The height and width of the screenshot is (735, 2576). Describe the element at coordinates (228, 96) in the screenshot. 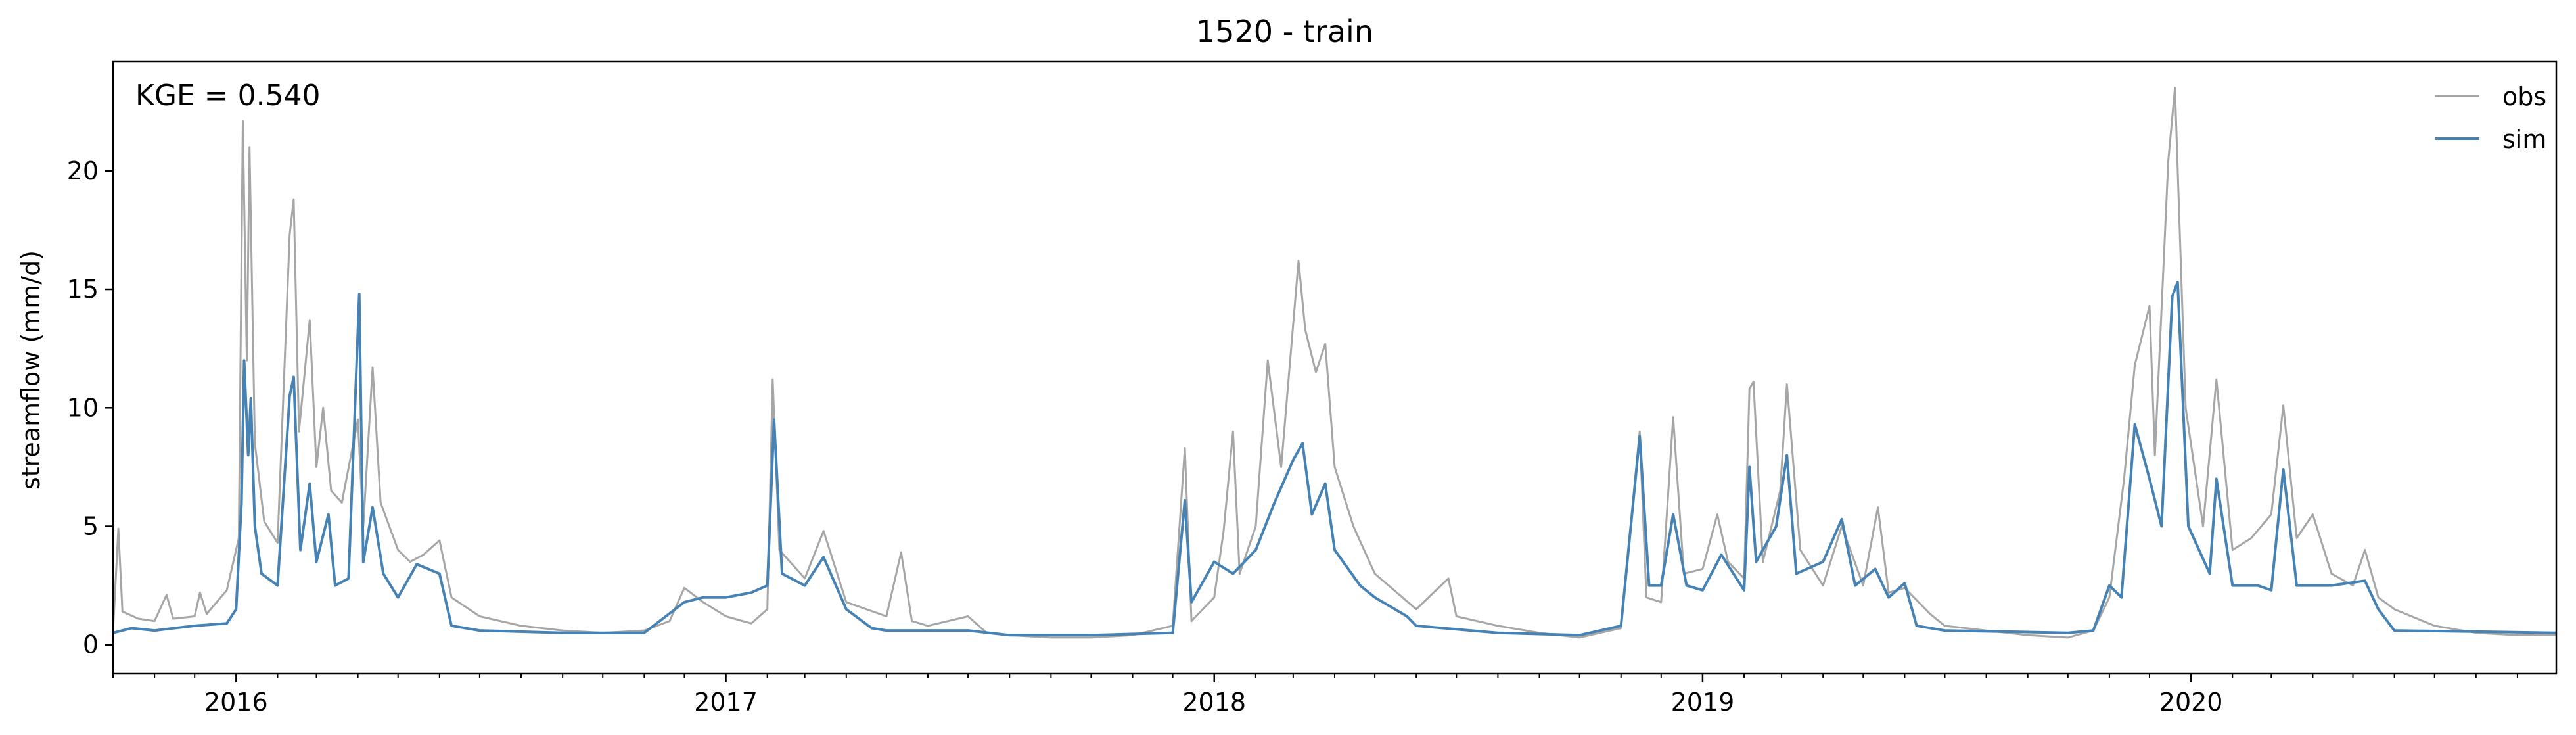

I see `kge-annotation: KGE = 0.540` at that location.